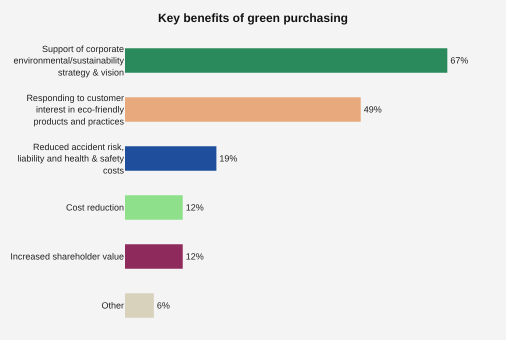 The height and width of the screenshot is (340, 506). What do you see at coordinates (67, 257) in the screenshot?
I see `y-tick-label: Increased shareholder value` at bounding box center [67, 257].